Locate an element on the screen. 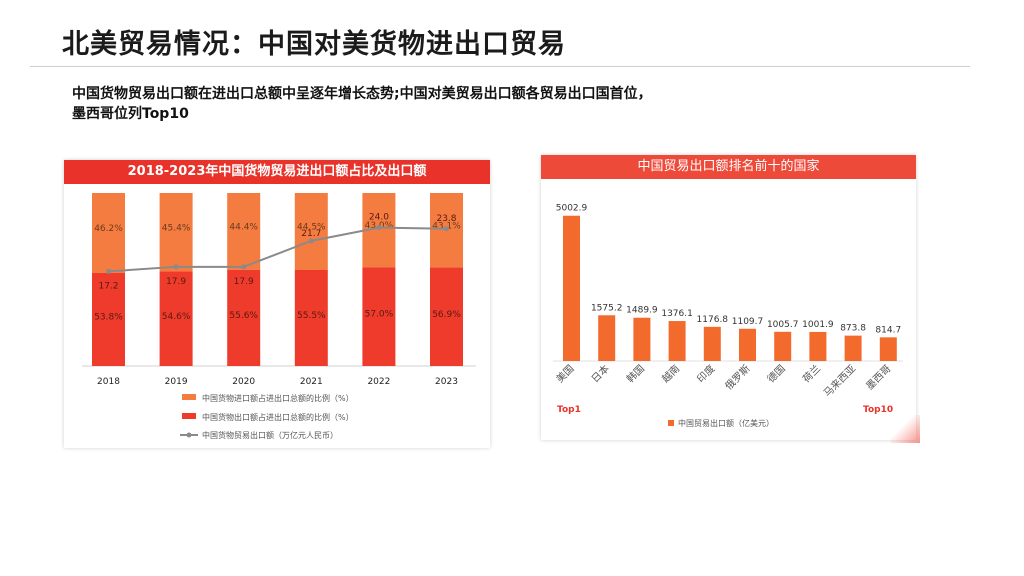 The image size is (1024, 576). export-amount-label: 21.7 is located at coordinates (311, 234).